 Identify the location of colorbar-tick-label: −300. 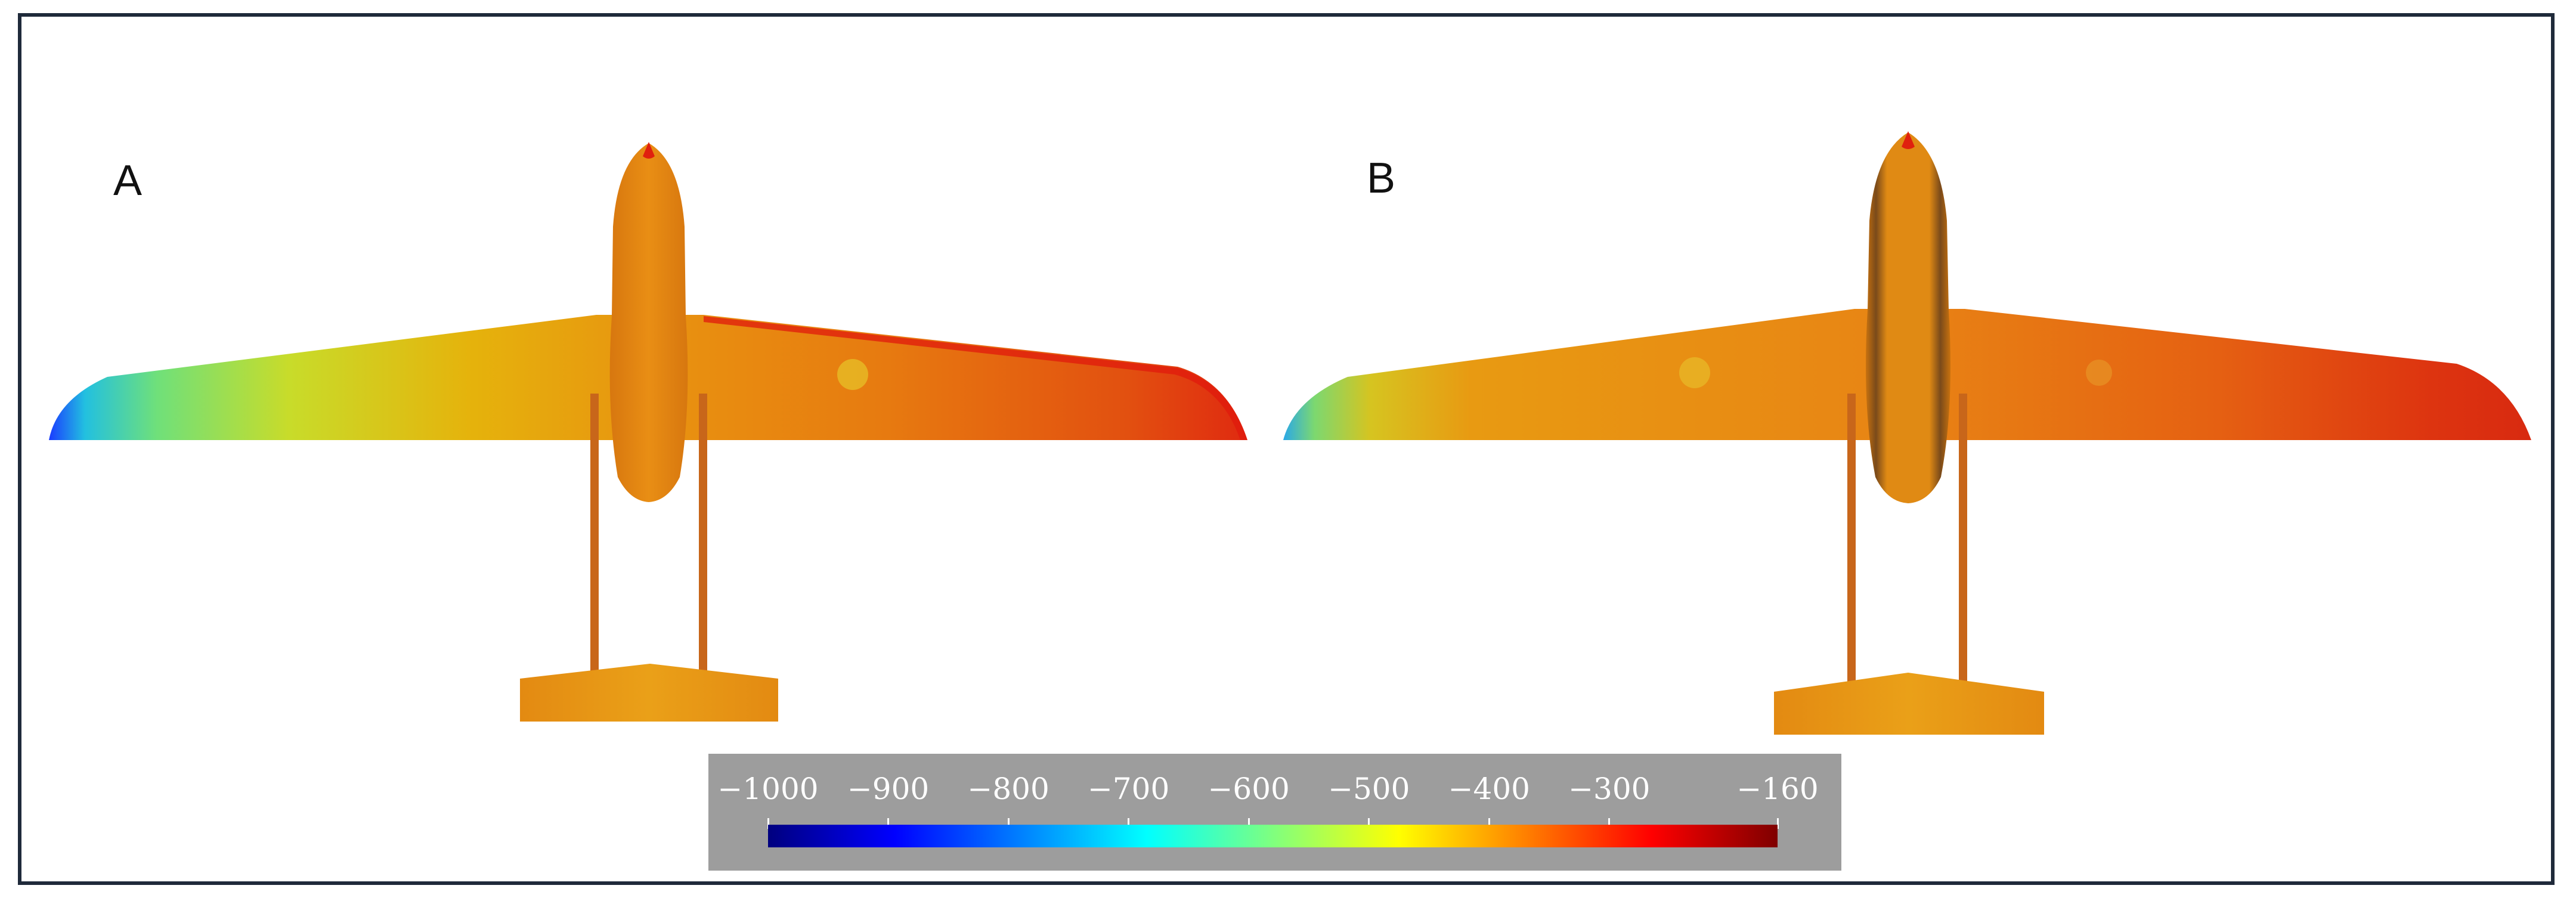
(1610, 789).